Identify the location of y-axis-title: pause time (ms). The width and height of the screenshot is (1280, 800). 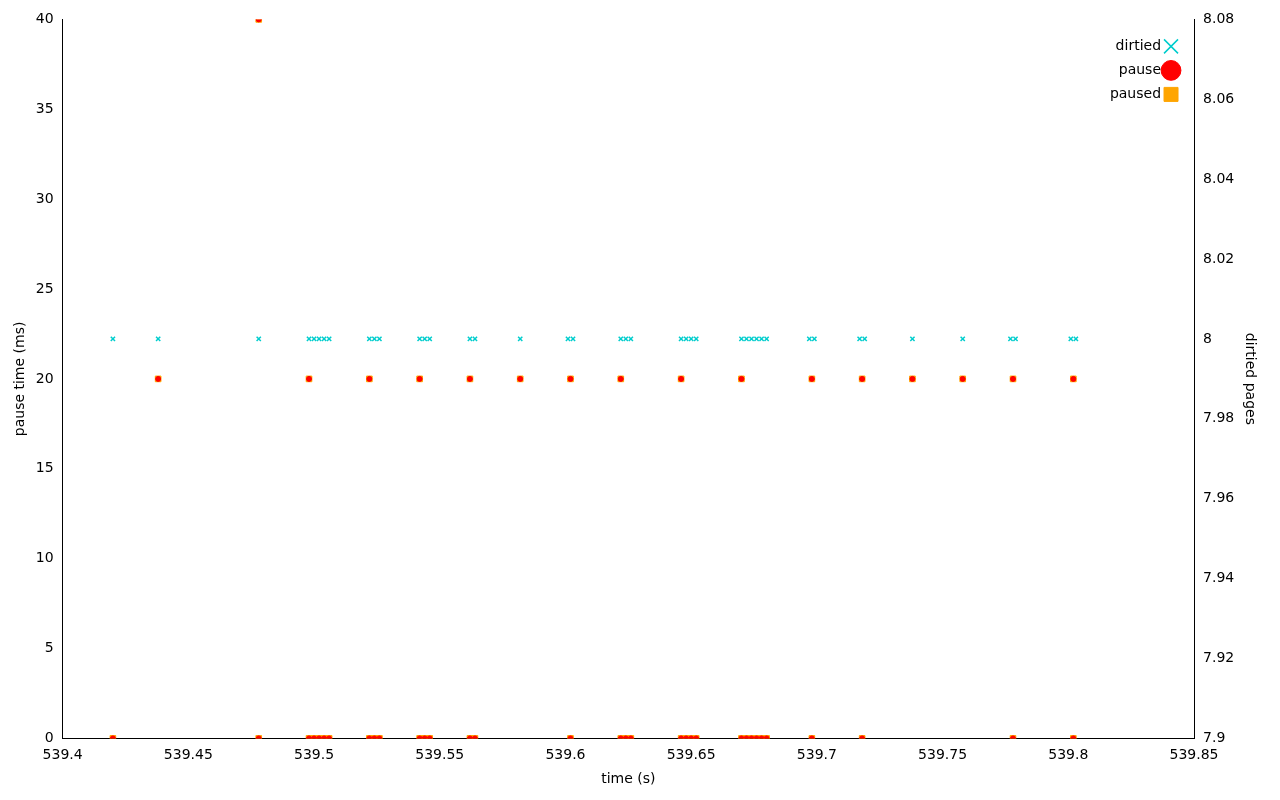
(19, 379).